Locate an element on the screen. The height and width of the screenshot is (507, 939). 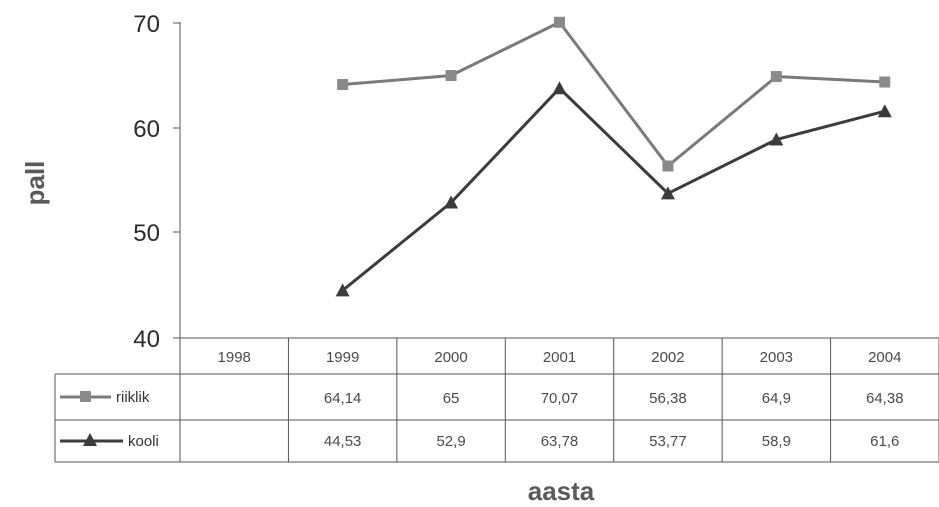
legend-riiklik: riiklik is located at coordinates (105, 397).